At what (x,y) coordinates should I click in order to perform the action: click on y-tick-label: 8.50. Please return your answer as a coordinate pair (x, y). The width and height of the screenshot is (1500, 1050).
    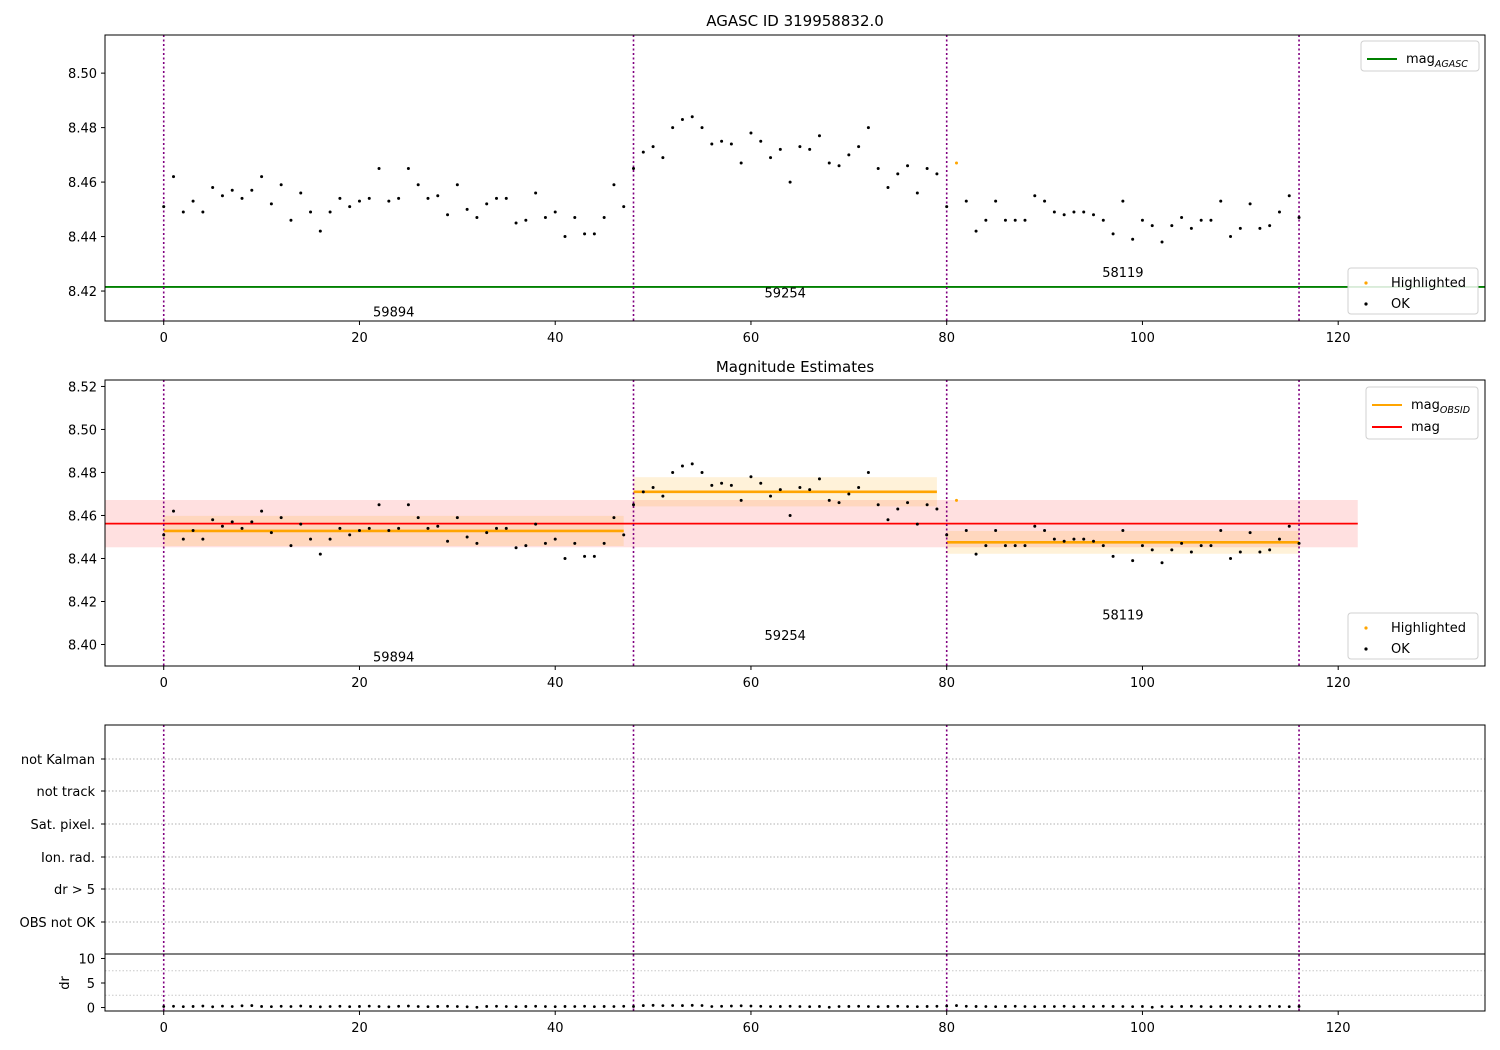
    Looking at the image, I should click on (82, 74).